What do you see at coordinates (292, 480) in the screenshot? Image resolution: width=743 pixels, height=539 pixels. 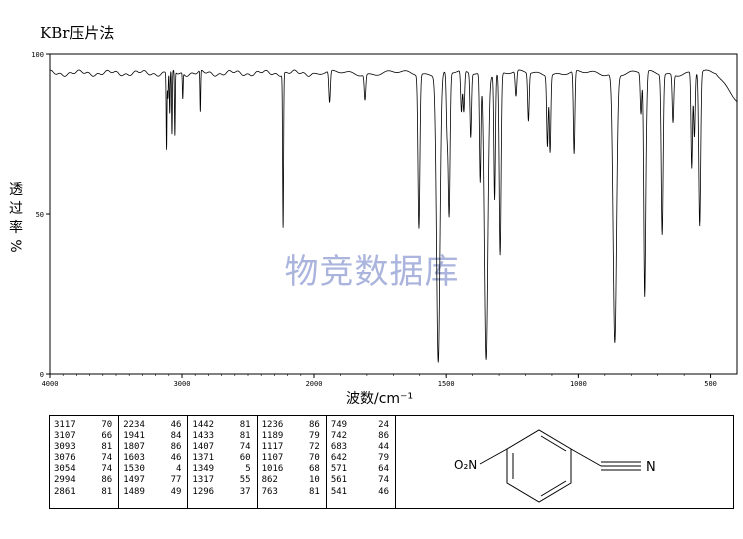 I see `peak-table-row: 862 10` at bounding box center [292, 480].